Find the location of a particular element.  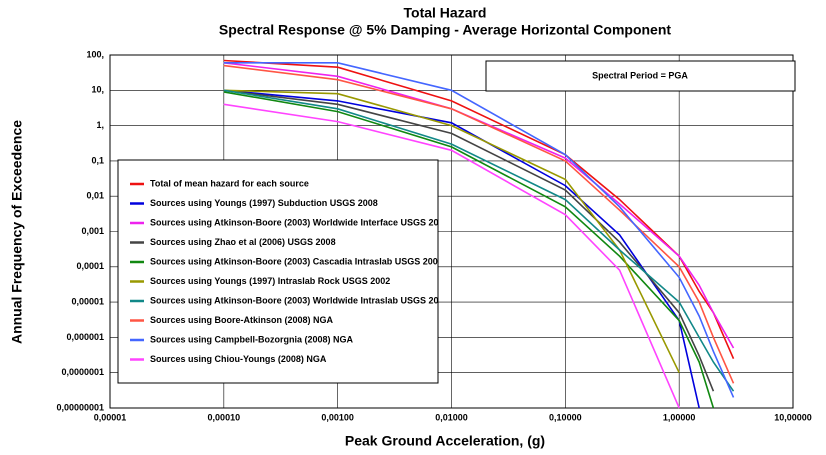

y-tick-label: 0,0000001 is located at coordinates (82, 372).